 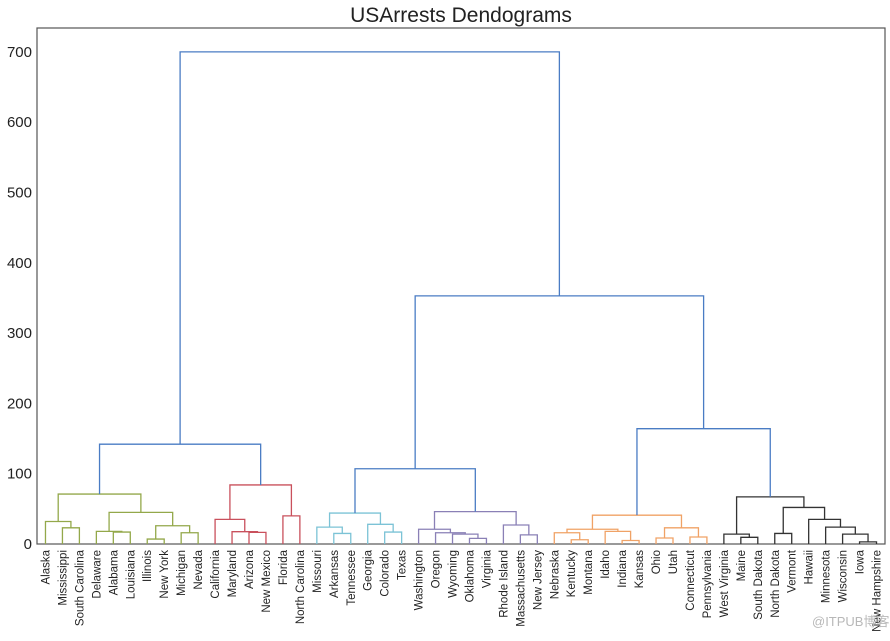 What do you see at coordinates (403, 565) in the screenshot?
I see `leaf-label: Texas` at bounding box center [403, 565].